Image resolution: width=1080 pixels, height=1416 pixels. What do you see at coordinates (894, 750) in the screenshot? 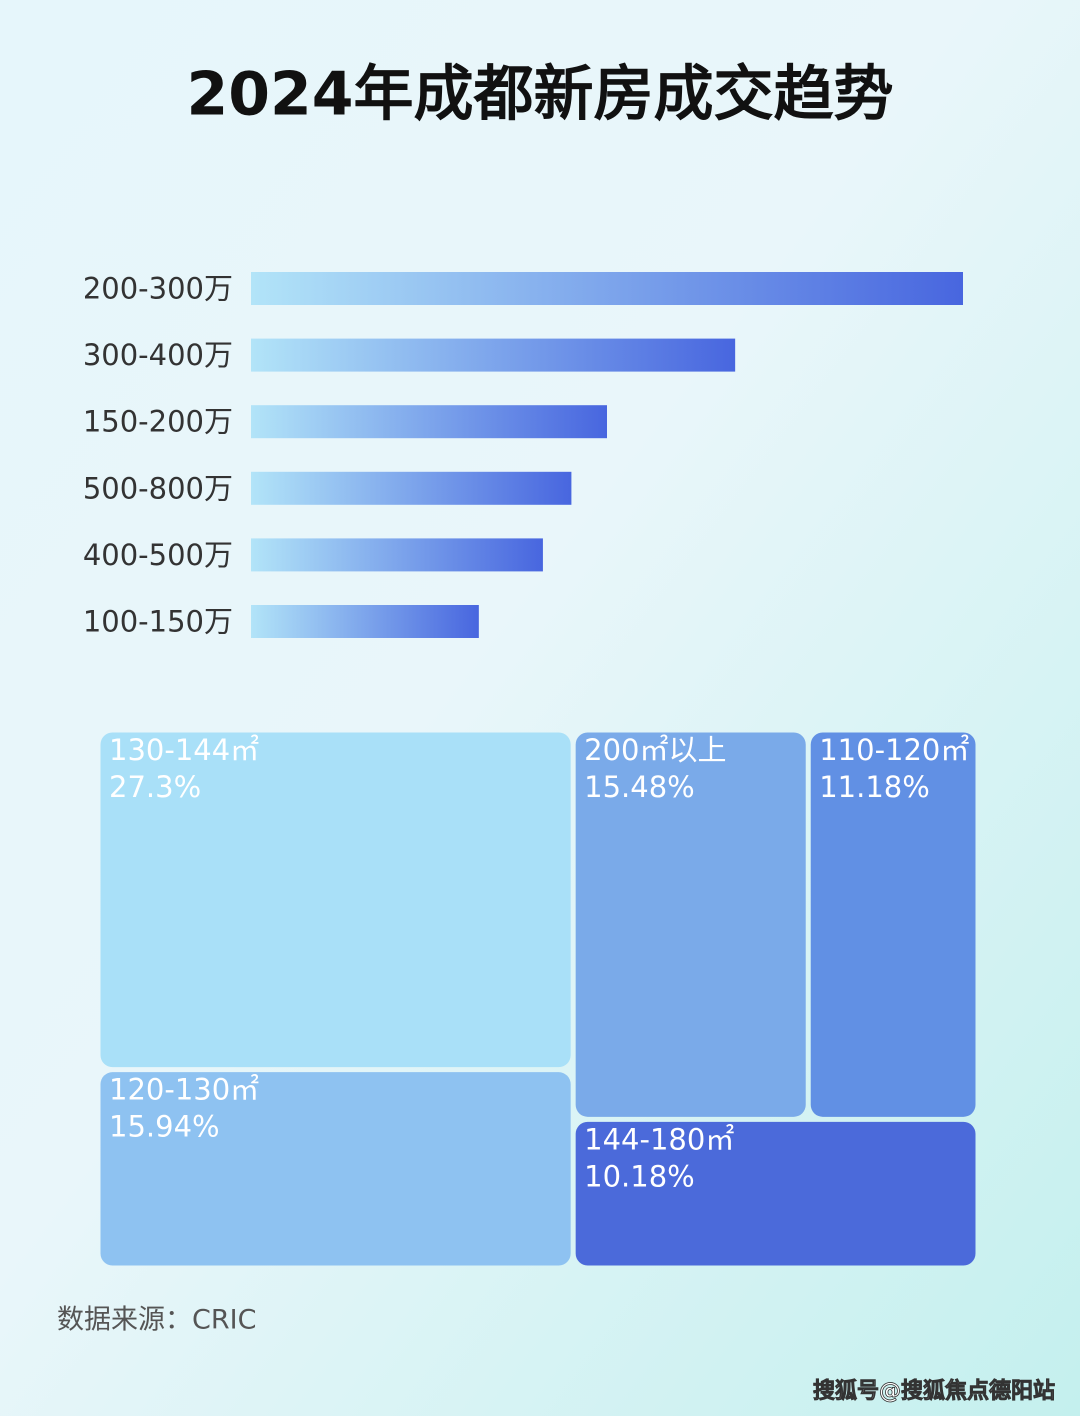
I see `tile-label: 110-120㎡` at bounding box center [894, 750].